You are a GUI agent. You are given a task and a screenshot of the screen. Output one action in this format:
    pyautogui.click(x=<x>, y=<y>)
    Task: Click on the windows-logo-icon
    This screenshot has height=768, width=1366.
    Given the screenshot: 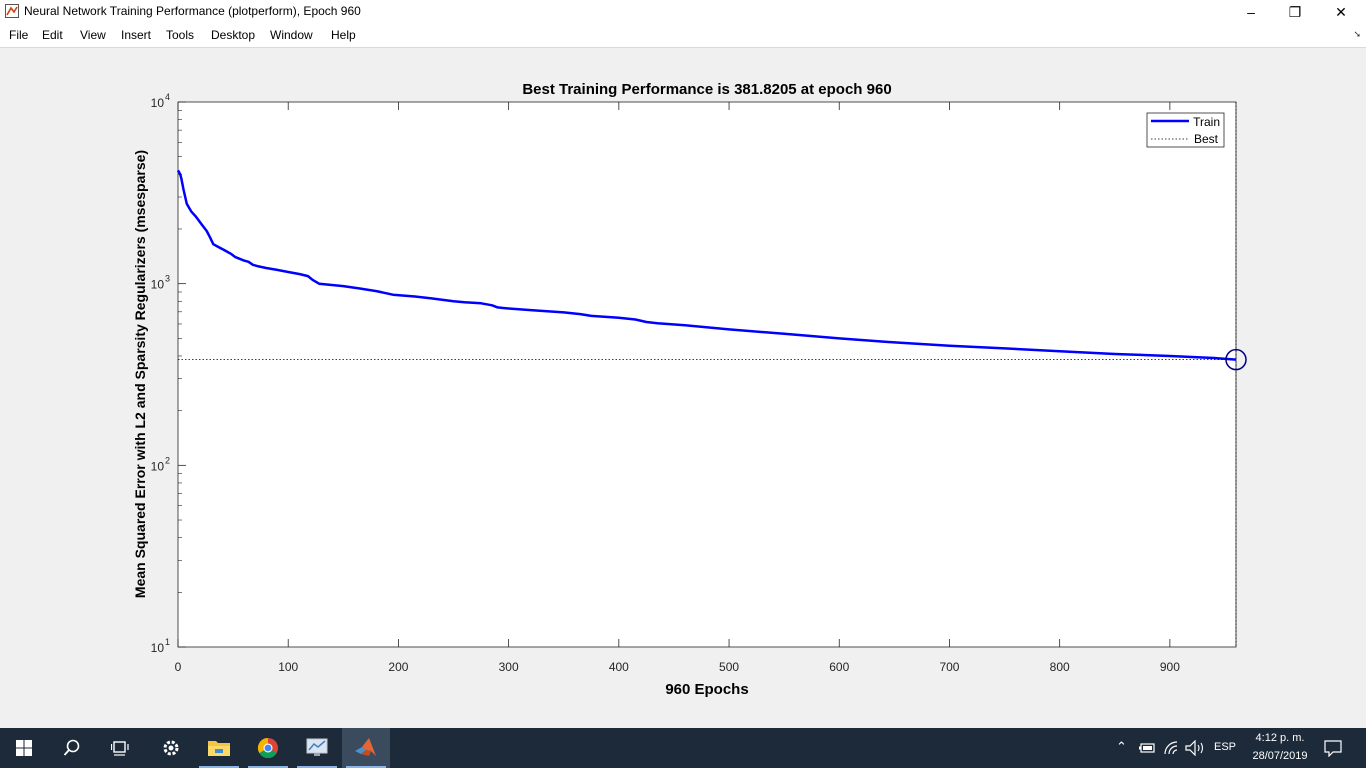 What is the action you would take?
    pyautogui.click(x=24, y=748)
    